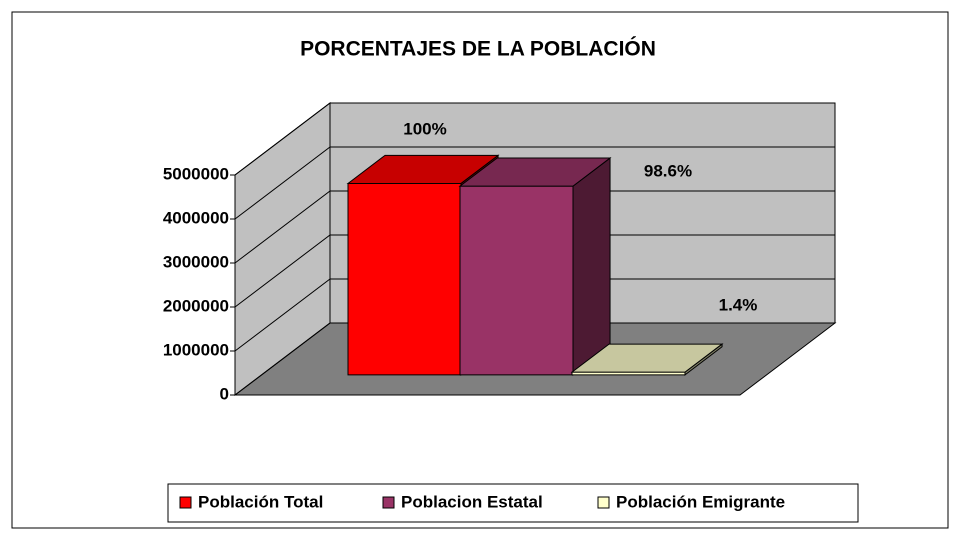  What do you see at coordinates (196, 217) in the screenshot?
I see `y-tick-label: 4000000` at bounding box center [196, 217].